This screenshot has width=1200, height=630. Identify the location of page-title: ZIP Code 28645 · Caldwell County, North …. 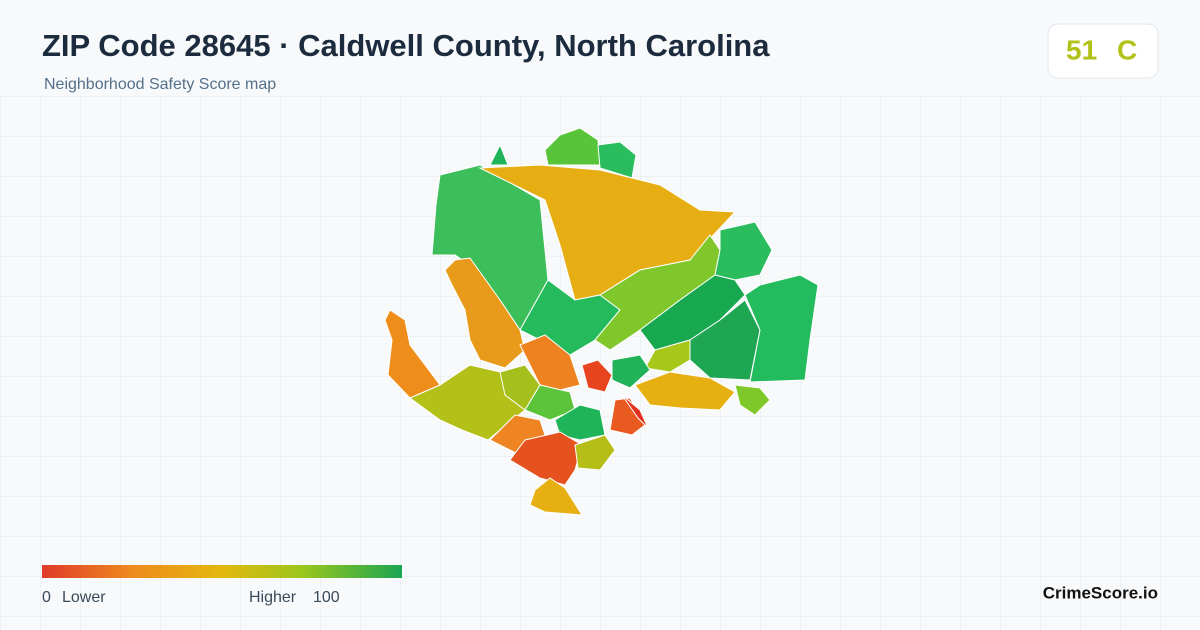
(406, 45).